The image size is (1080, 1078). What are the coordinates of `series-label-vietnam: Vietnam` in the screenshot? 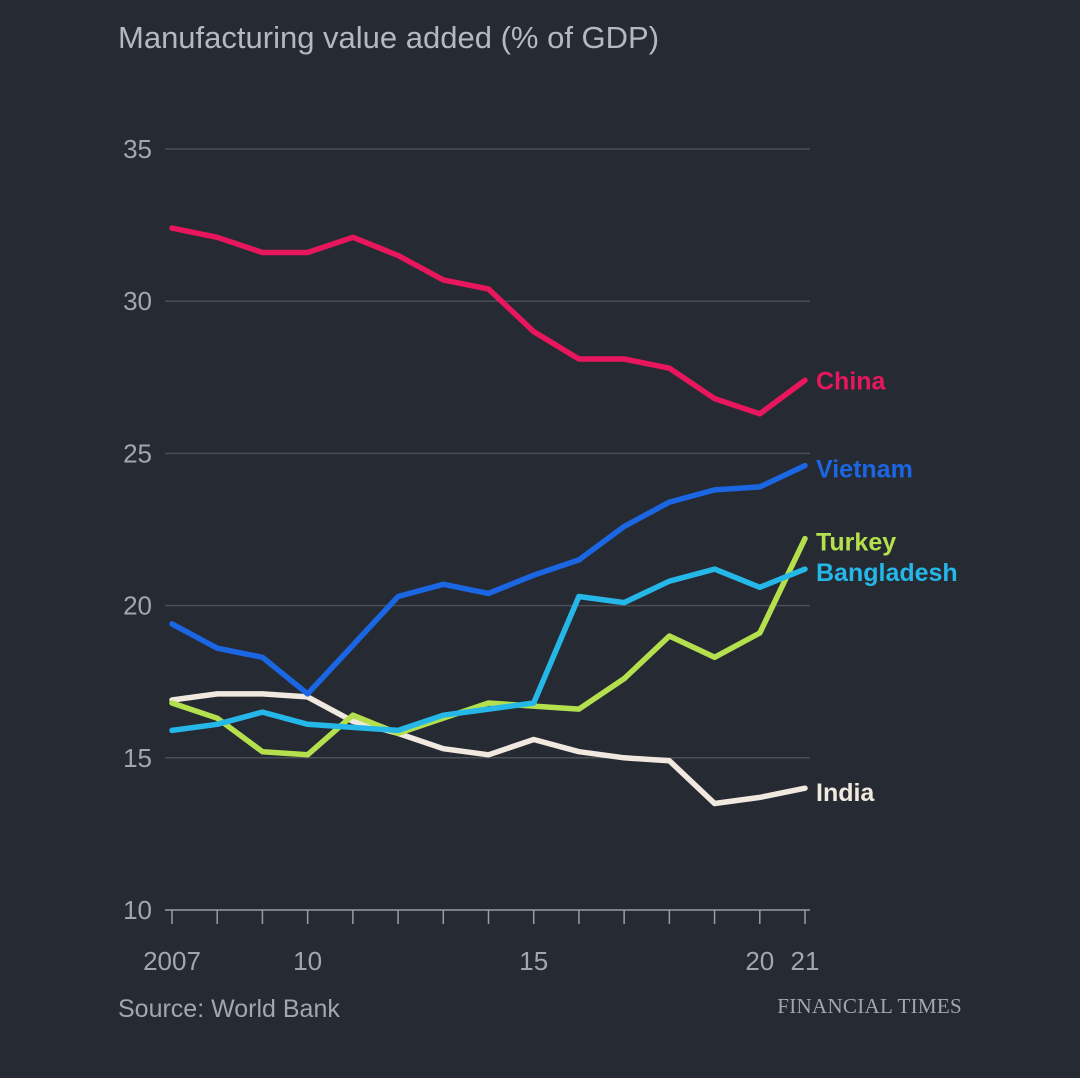 It's located at (864, 470).